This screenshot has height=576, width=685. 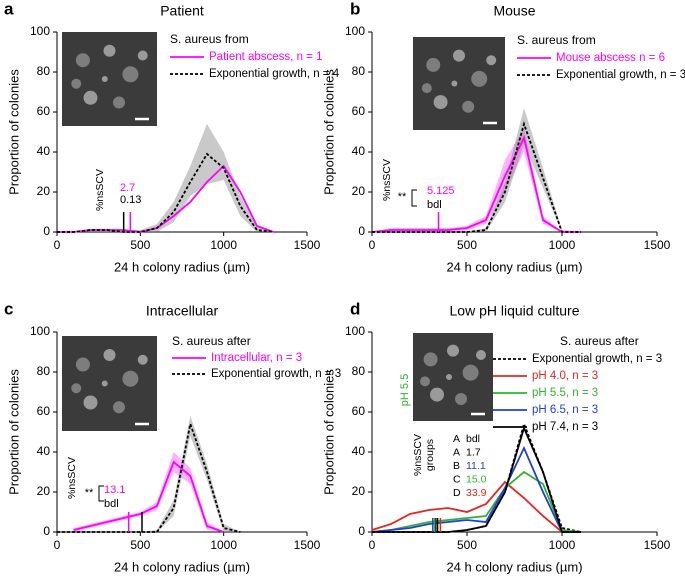 I want to click on group-letter: B, so click(x=456, y=466).